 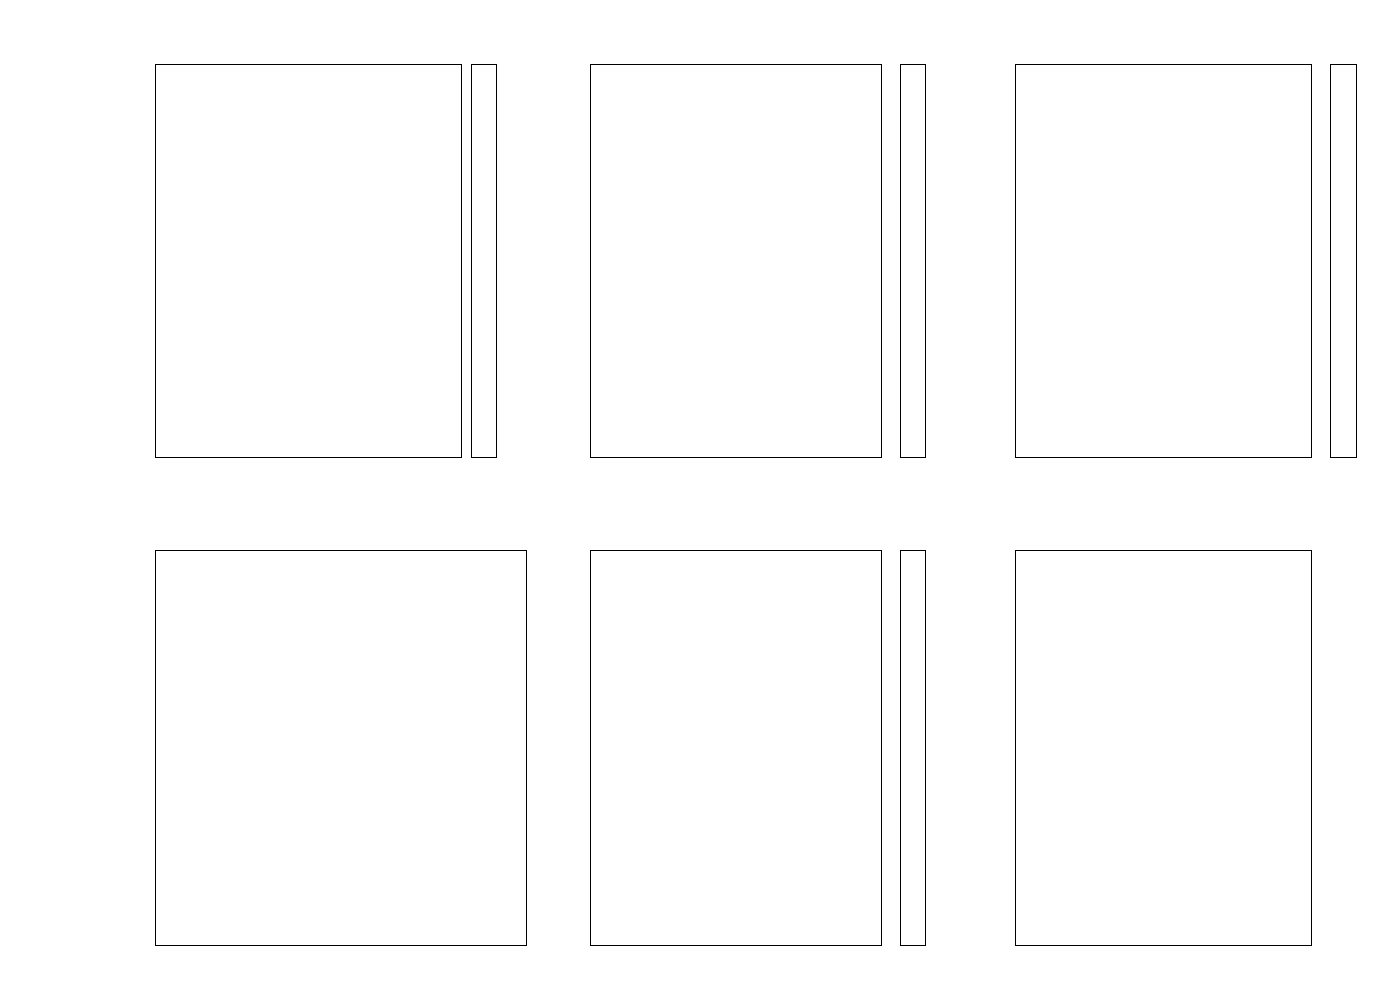 I want to click on chla-adjusted-colorbar, so click(x=913, y=261).